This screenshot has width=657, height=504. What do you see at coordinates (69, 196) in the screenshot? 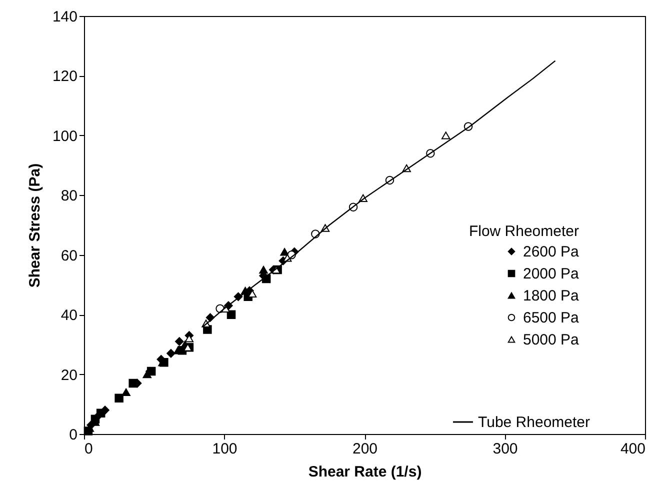
I see `y-tick-label: 80` at bounding box center [69, 196].